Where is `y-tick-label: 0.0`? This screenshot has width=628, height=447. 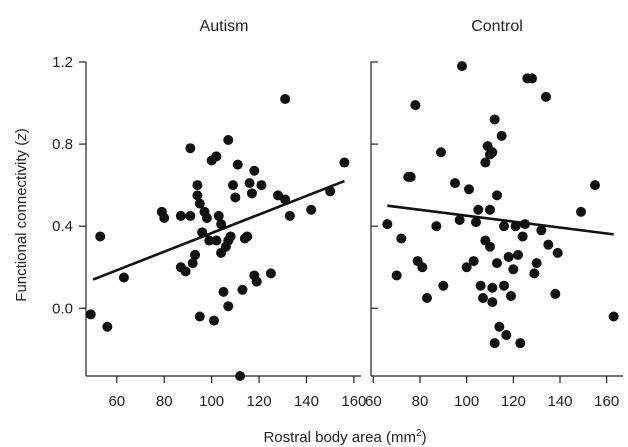 y-tick-label: 0.0 is located at coordinates (62, 308).